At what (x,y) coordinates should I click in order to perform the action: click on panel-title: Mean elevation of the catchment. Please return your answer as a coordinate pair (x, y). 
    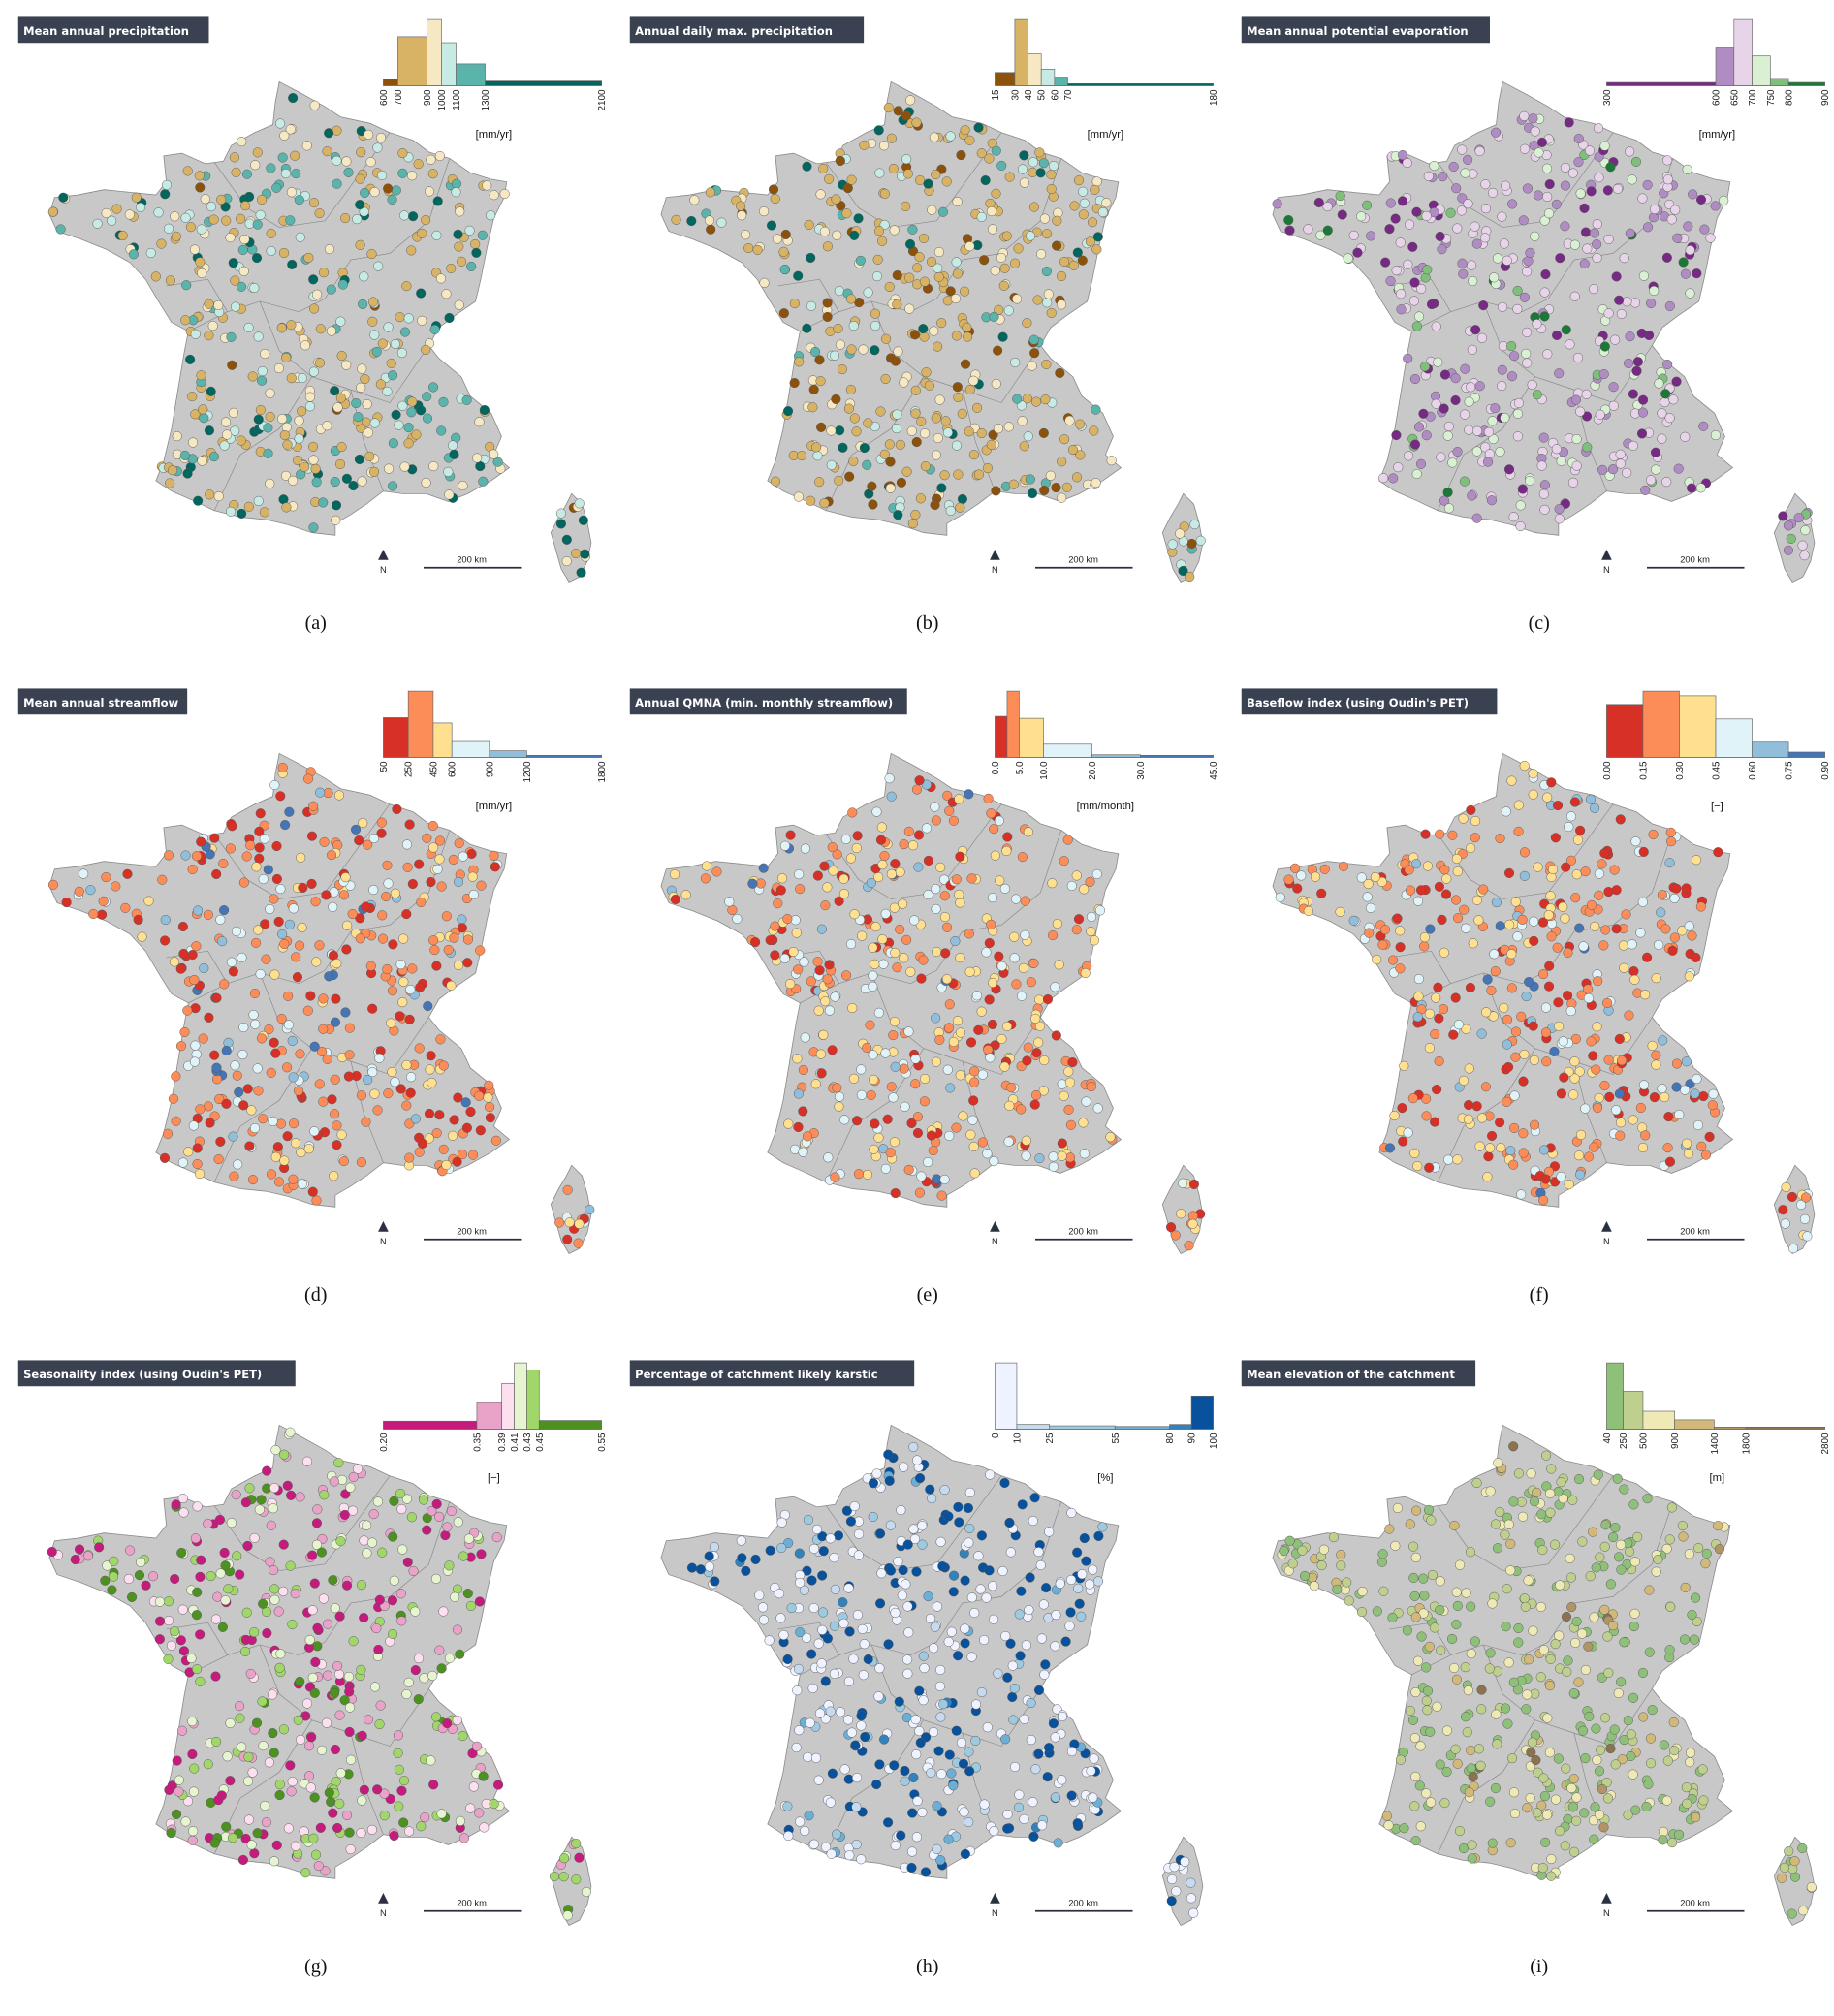
    Looking at the image, I should click on (1351, 1374).